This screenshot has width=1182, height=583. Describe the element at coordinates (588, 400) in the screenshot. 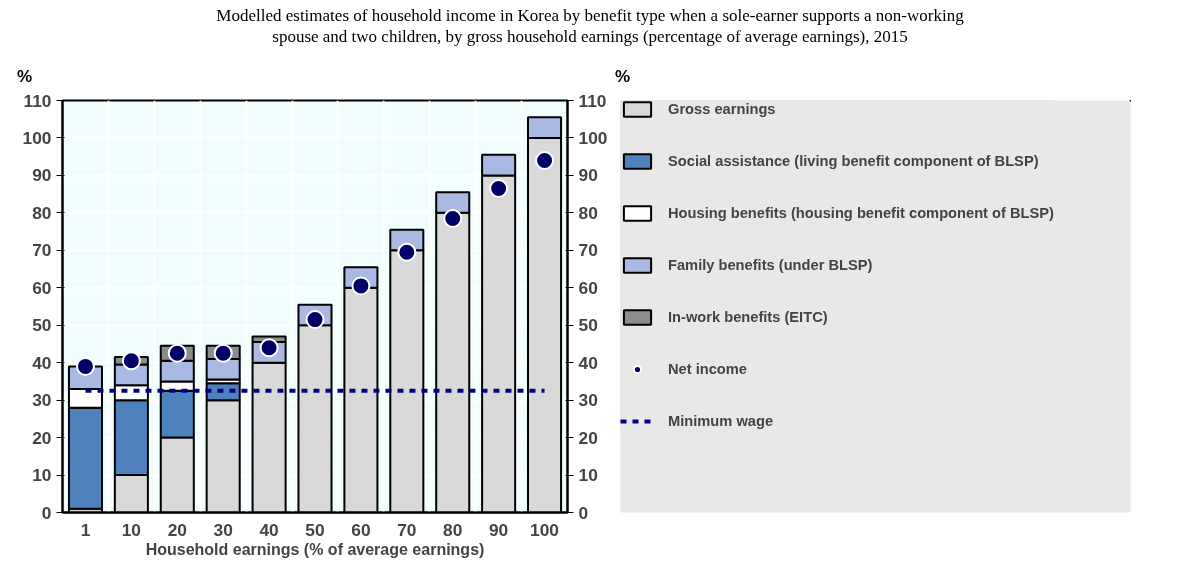

I see `y2-tick-label: 30` at that location.